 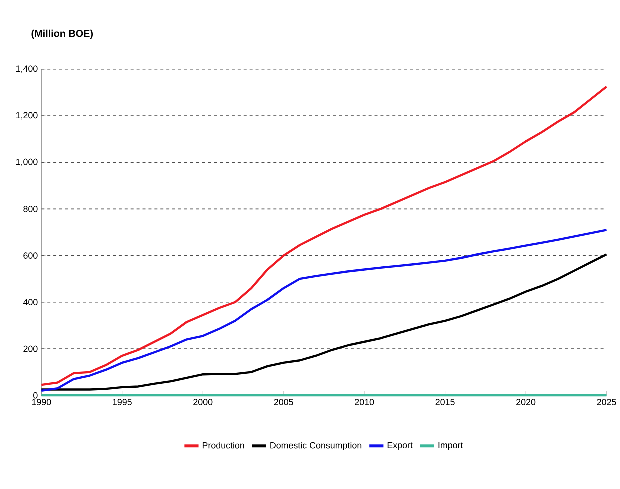 What do you see at coordinates (445, 402) in the screenshot?
I see `x-tick-label: 2015` at bounding box center [445, 402].